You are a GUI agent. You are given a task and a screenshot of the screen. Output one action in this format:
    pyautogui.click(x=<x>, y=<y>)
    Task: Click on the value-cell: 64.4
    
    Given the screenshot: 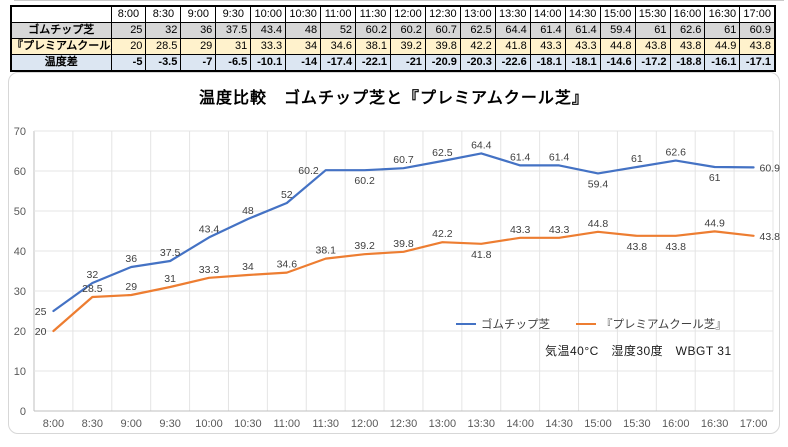 What is the action you would take?
    pyautogui.click(x=512, y=30)
    